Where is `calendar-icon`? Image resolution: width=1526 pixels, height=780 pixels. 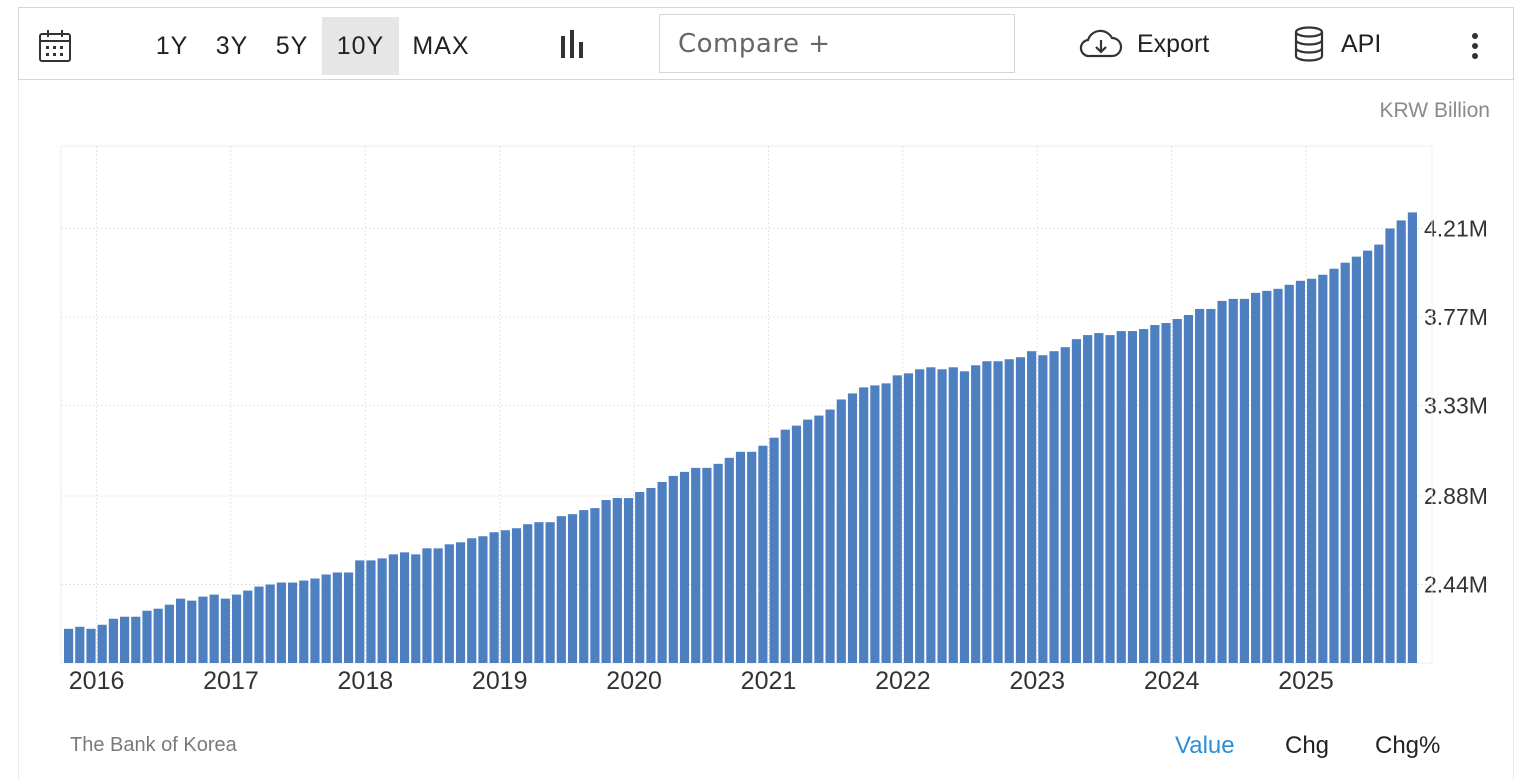 calendar-icon is located at coordinates (55, 46).